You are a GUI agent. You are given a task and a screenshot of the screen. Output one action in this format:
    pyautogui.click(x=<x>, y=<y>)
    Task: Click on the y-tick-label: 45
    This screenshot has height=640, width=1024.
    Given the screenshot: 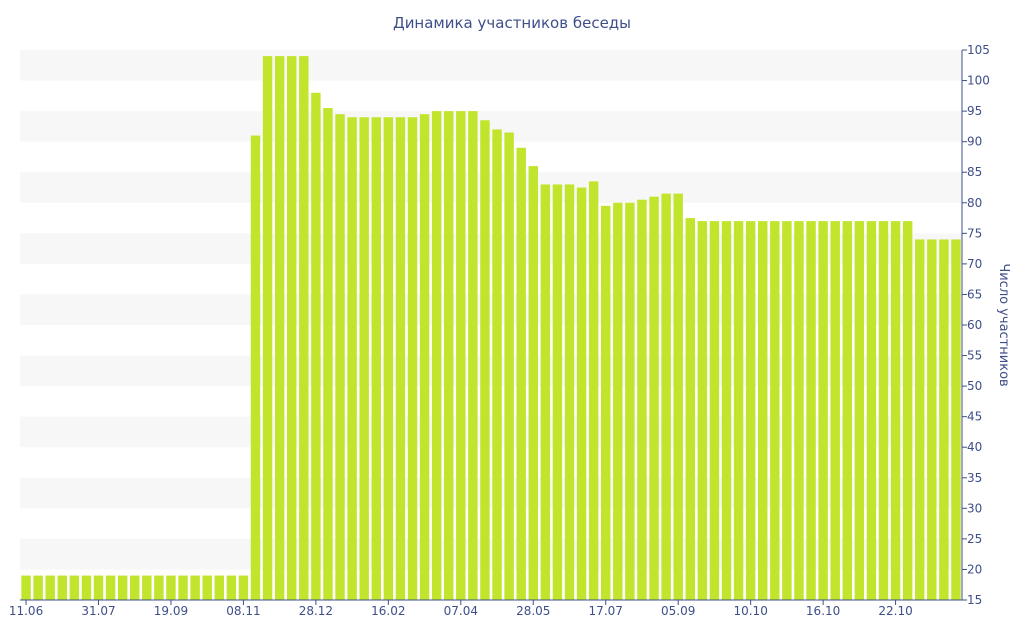 What is the action you would take?
    pyautogui.click(x=974, y=417)
    